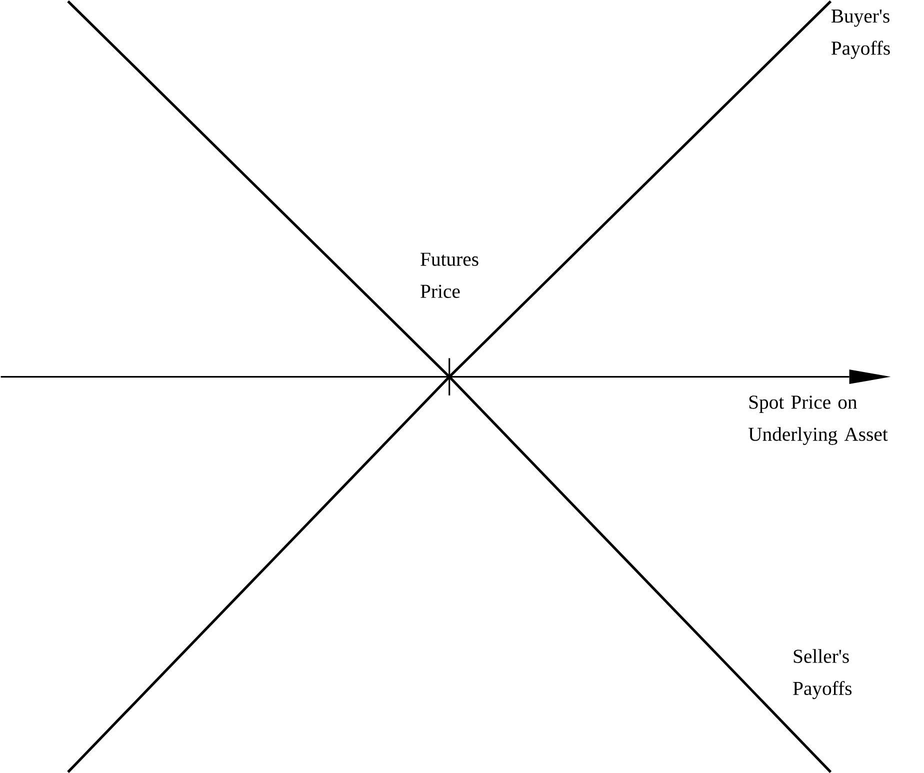 The image size is (924, 773). I want to click on x-axis-title: Spot Price on Underlying Asset, so click(818, 420).